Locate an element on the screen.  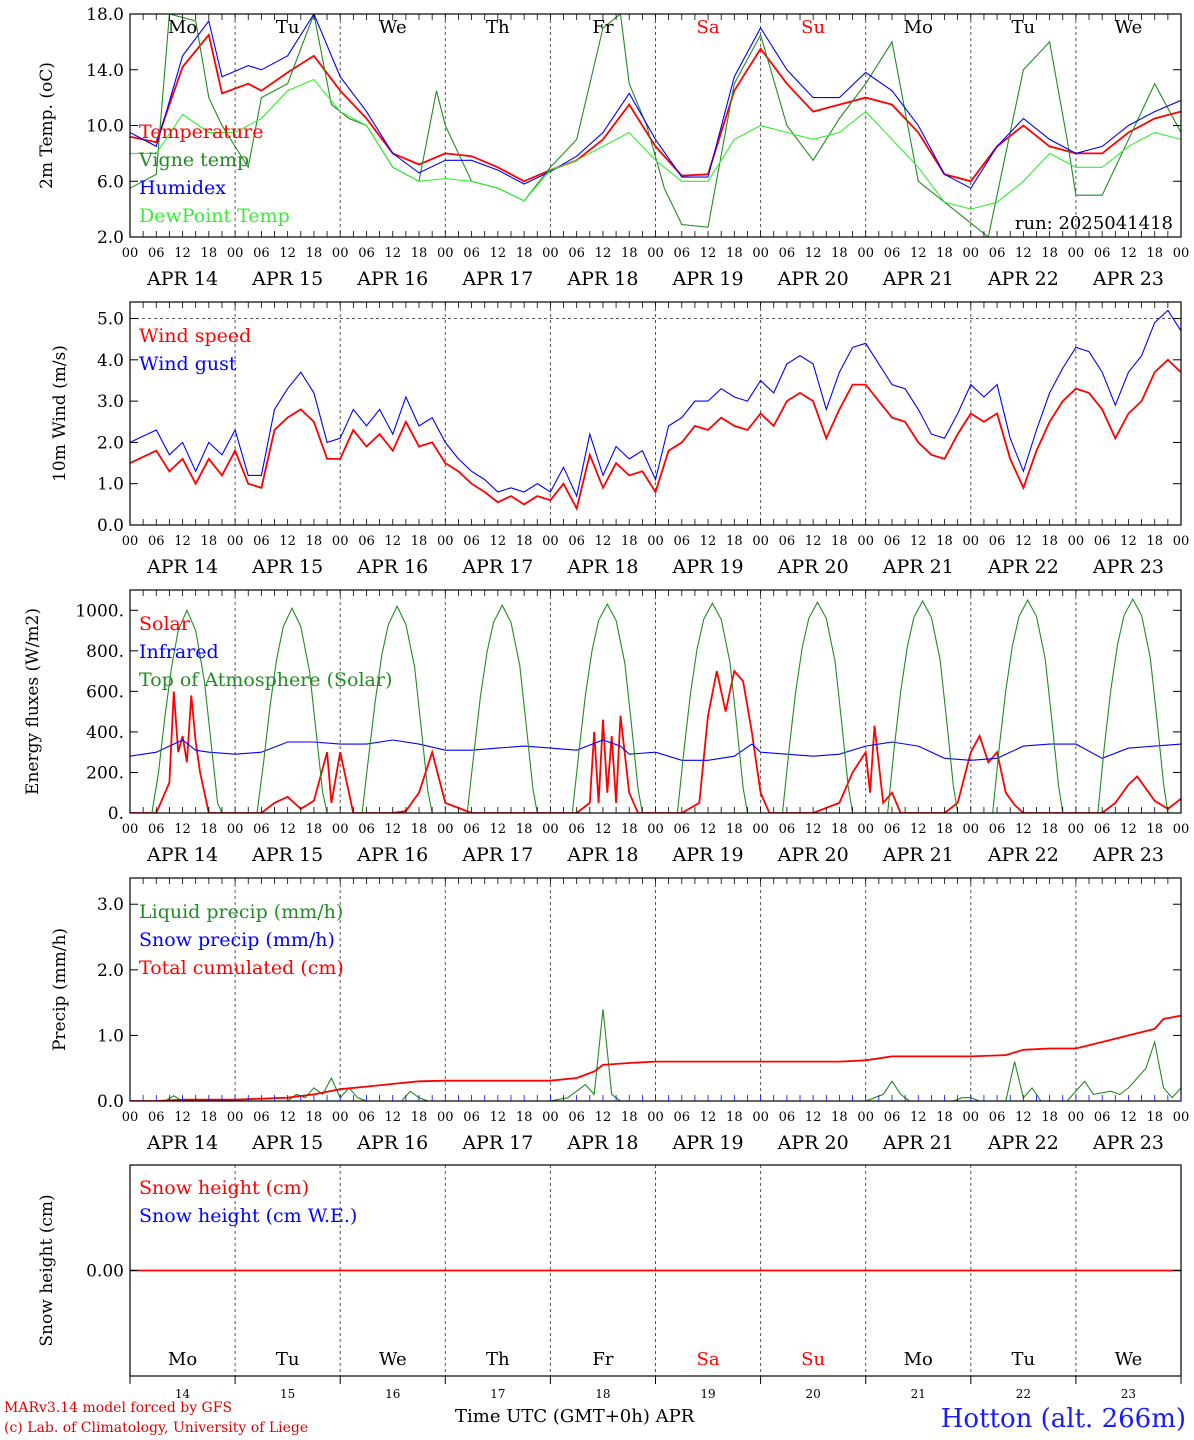
series-vigne-temp is located at coordinates (655, 125).